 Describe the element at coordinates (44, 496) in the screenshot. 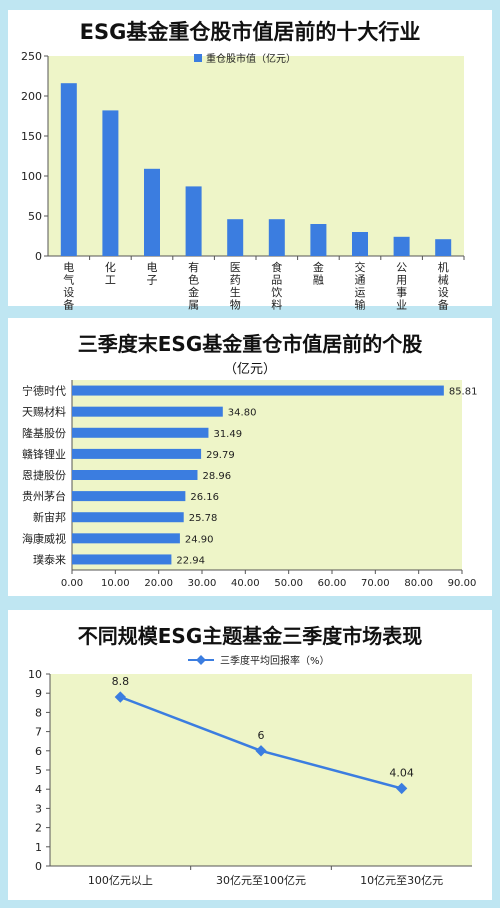

I see `y-tick-label: 贵州茅台` at that location.